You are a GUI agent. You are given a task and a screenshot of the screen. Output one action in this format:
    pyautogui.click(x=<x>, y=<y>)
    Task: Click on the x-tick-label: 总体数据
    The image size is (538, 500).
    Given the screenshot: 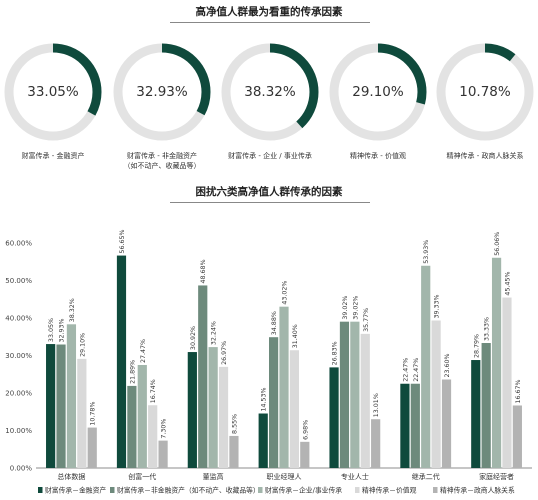 What is the action you would take?
    pyautogui.click(x=71, y=476)
    